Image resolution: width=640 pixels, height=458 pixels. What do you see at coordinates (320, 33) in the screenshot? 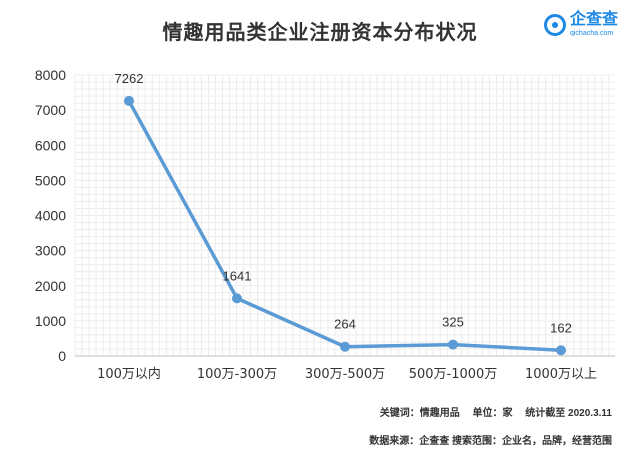
I see `chart-title: 情趣用品类企业注册资本分布状况` at bounding box center [320, 33].